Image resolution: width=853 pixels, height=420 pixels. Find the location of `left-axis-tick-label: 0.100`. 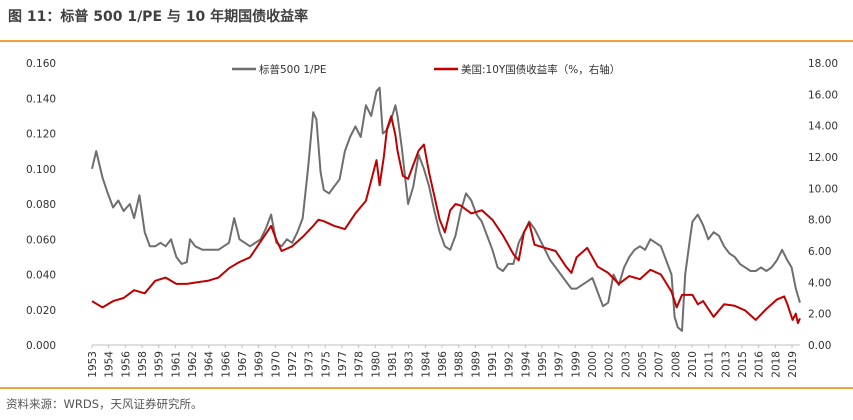

left-axis-tick-label: 0.100 is located at coordinates (41, 170).